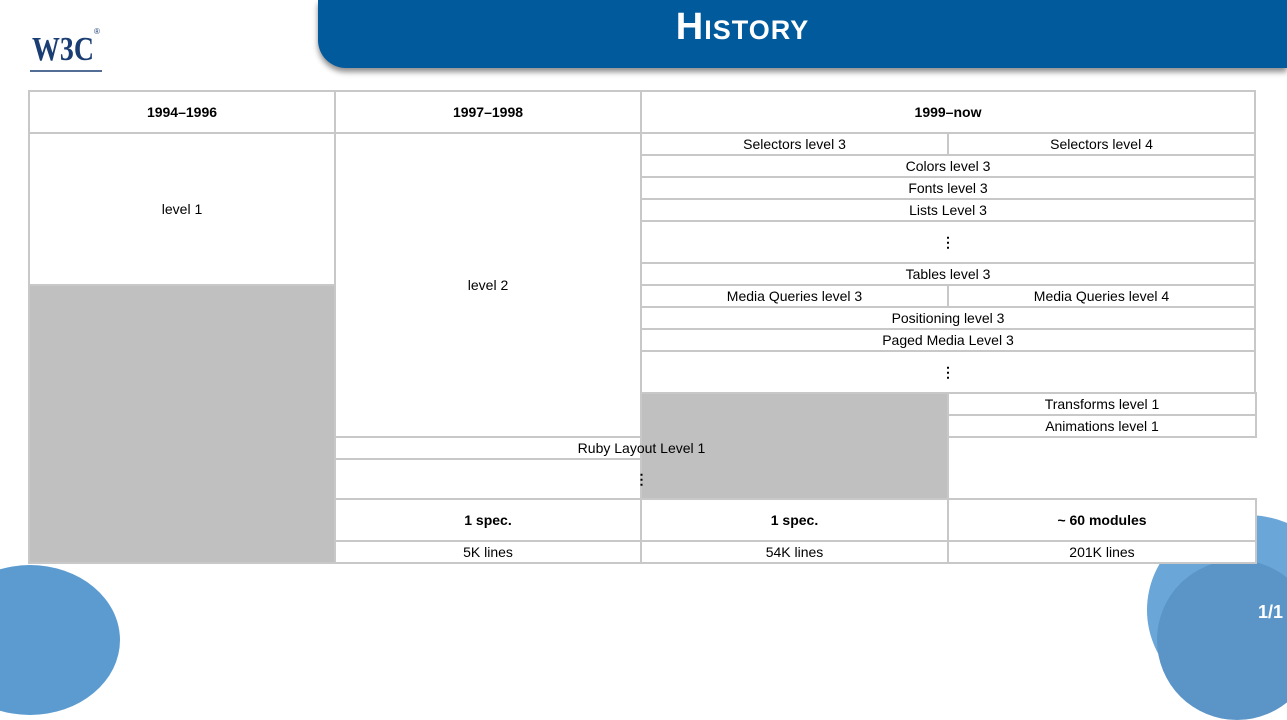  What do you see at coordinates (948, 340) in the screenshot?
I see `module-cell: Paged Media Level 3` at bounding box center [948, 340].